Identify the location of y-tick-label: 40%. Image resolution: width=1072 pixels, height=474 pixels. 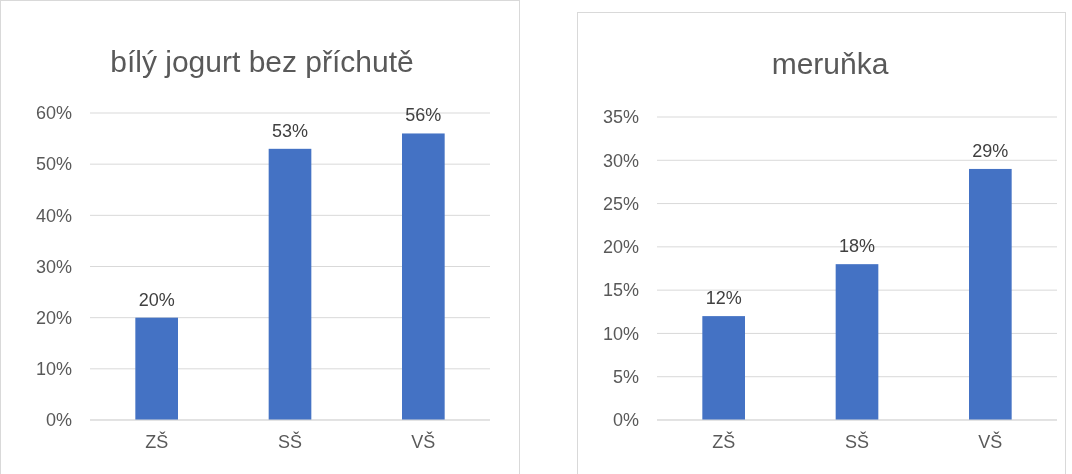
(53, 215).